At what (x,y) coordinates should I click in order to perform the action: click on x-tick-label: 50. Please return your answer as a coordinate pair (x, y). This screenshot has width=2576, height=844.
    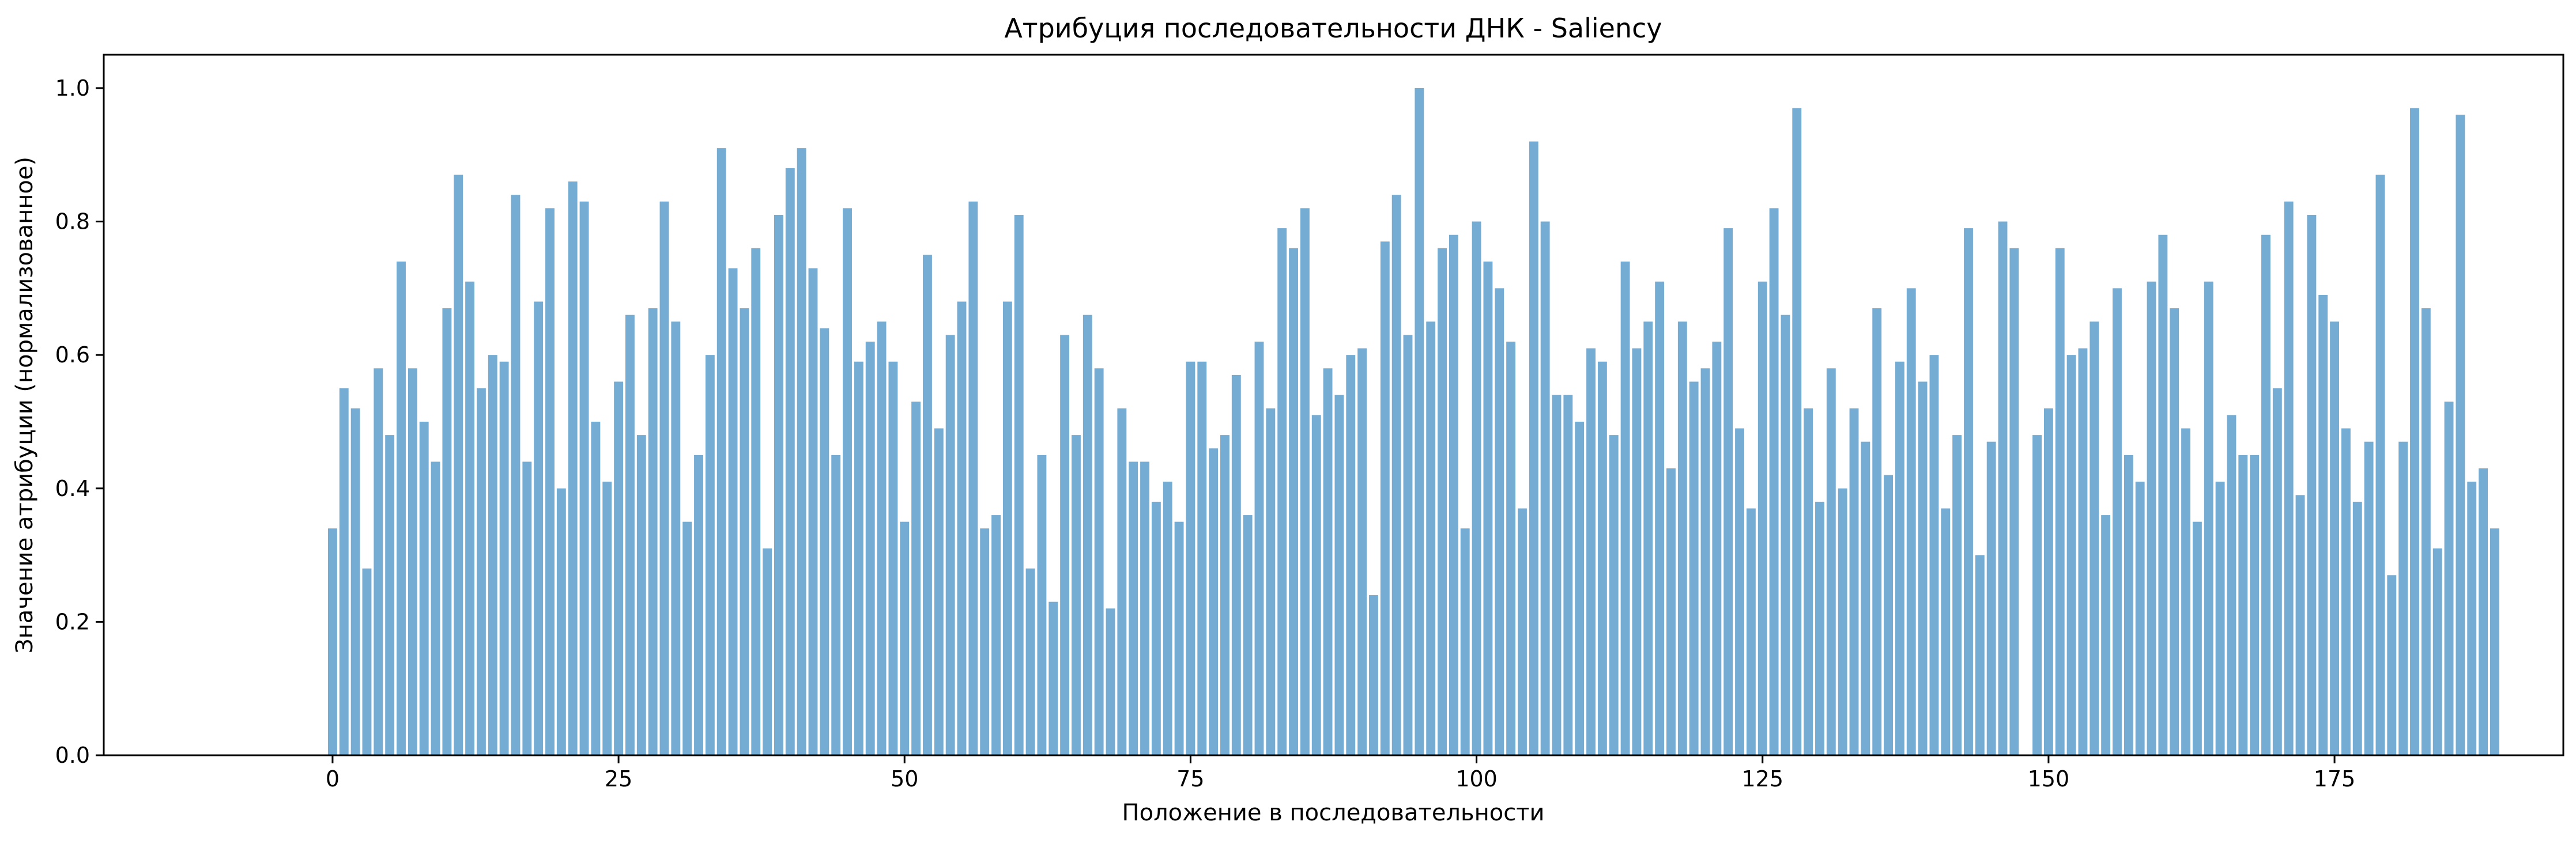
    Looking at the image, I should click on (904, 779).